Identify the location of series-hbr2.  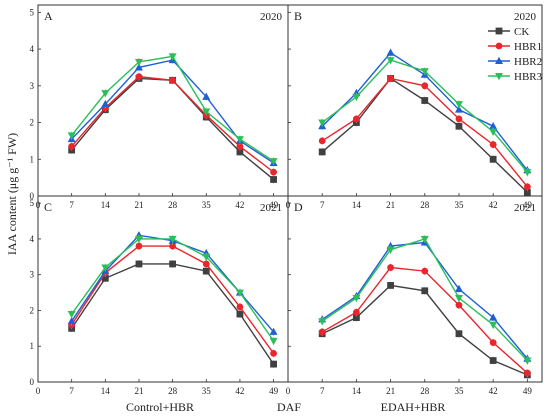
(425, 300).